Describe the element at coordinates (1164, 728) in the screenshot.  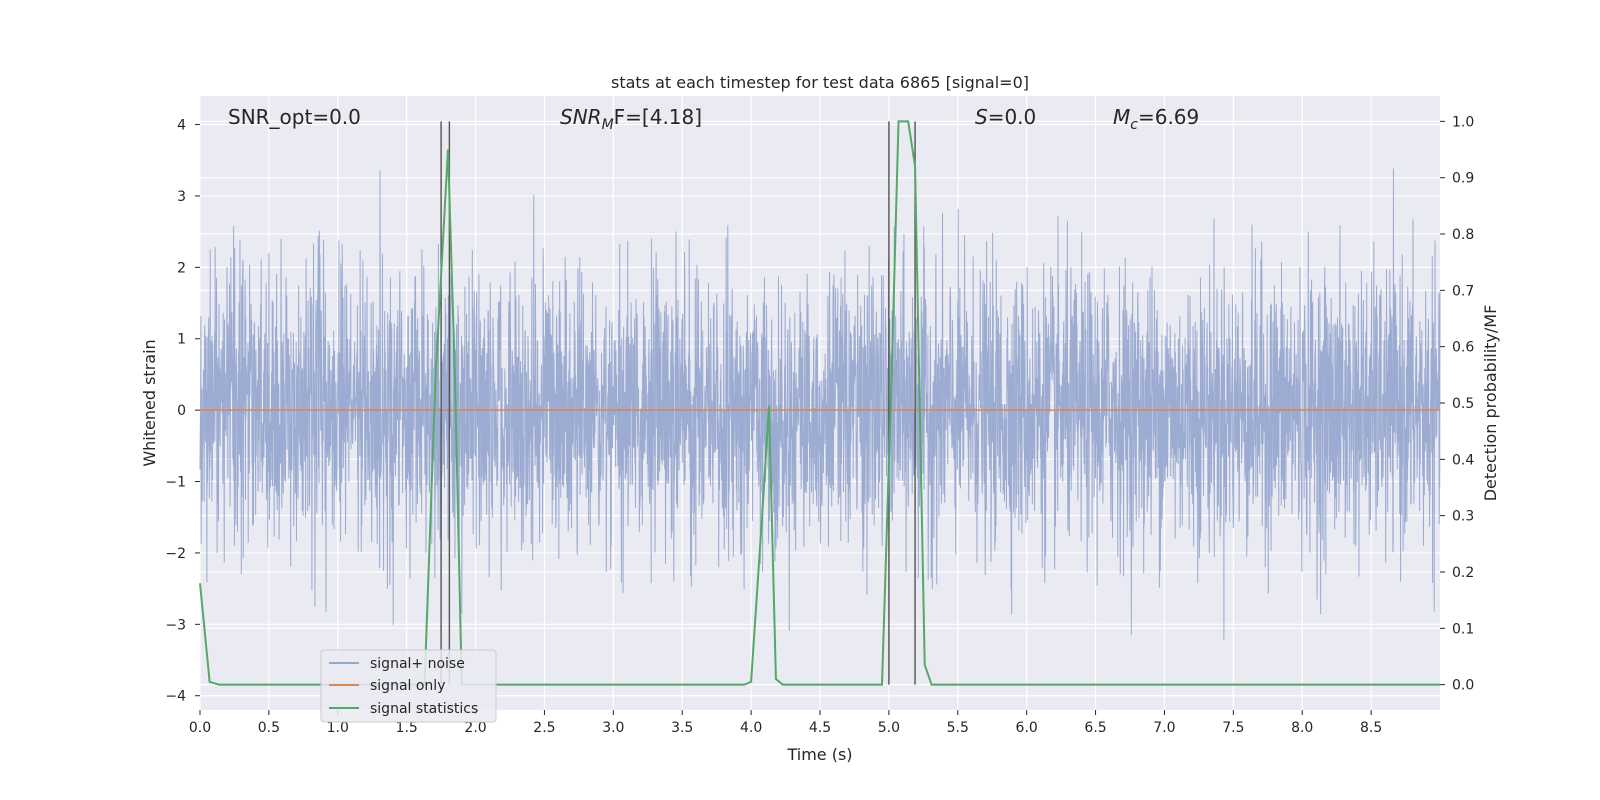
I see `x-tick-label: 7.0` at that location.